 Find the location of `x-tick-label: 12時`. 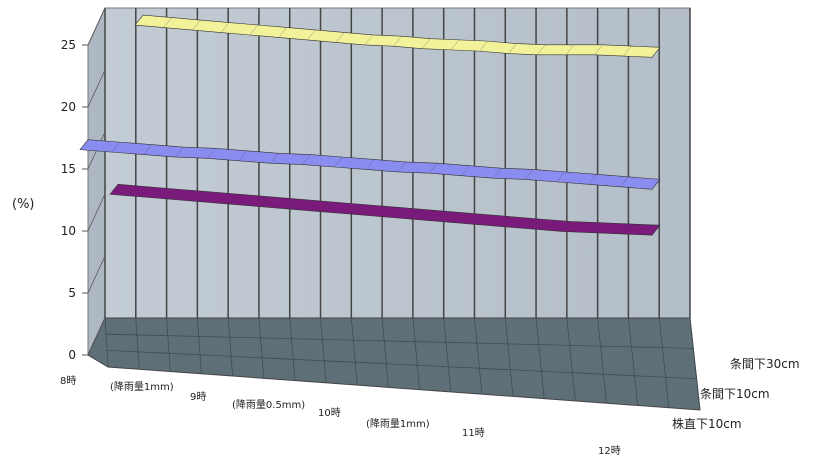

x-tick-label: 12時 is located at coordinates (609, 451).